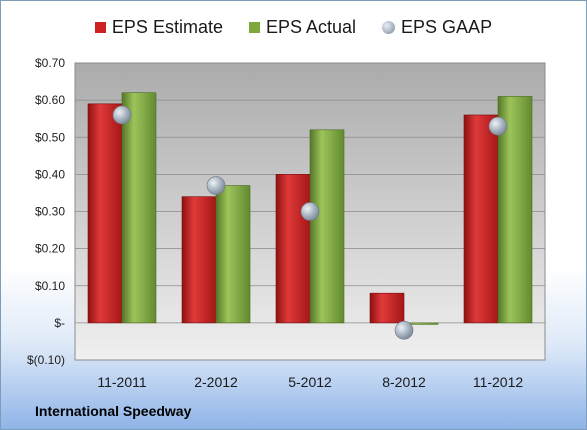 Image resolution: width=587 pixels, height=430 pixels. Describe the element at coordinates (254, 27) in the screenshot. I see `actual-swatch` at that location.